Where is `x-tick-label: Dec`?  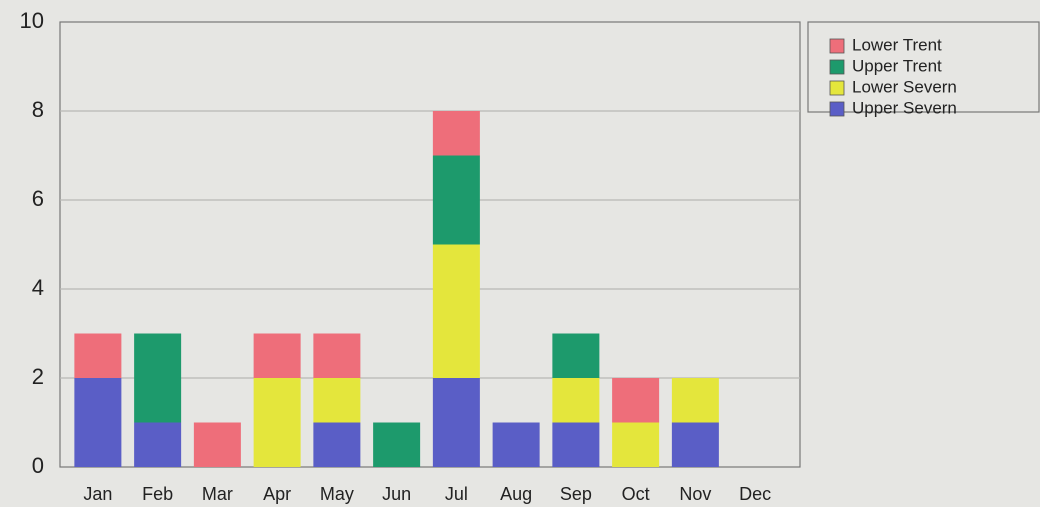 x-tick-label: Dec is located at coordinates (755, 494).